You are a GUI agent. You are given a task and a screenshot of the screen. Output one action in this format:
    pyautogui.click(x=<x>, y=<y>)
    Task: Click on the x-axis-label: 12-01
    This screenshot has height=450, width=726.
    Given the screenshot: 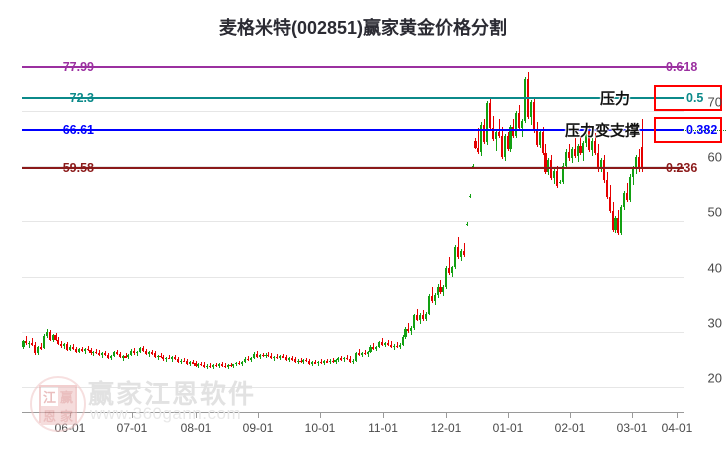 What is the action you would take?
    pyautogui.click(x=446, y=428)
    